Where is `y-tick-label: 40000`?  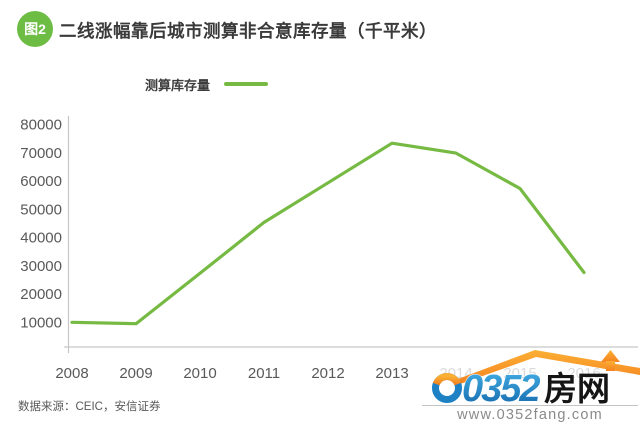 y-tick-label: 40000 is located at coordinates (41, 238).